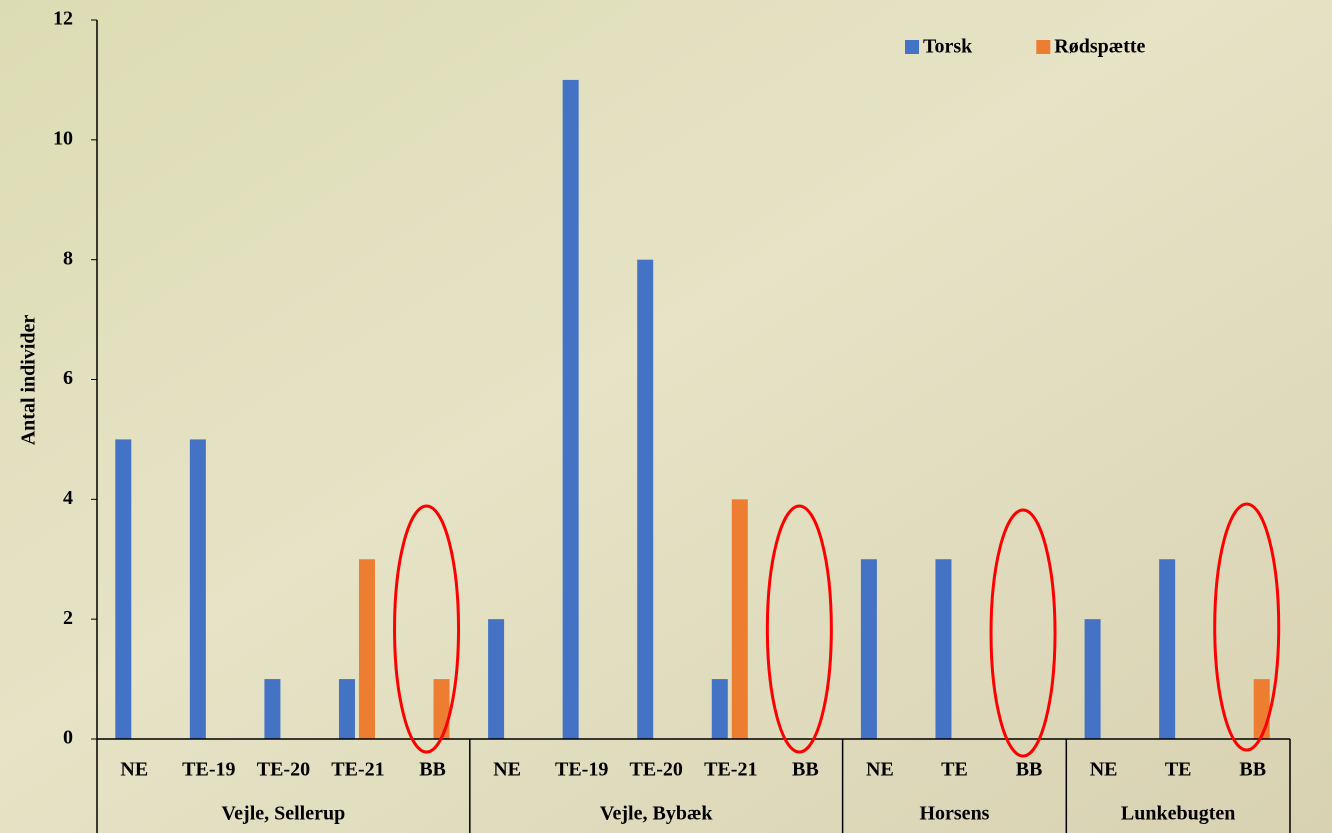 The height and width of the screenshot is (833, 1332). I want to click on y-tick-label: 6, so click(68, 378).